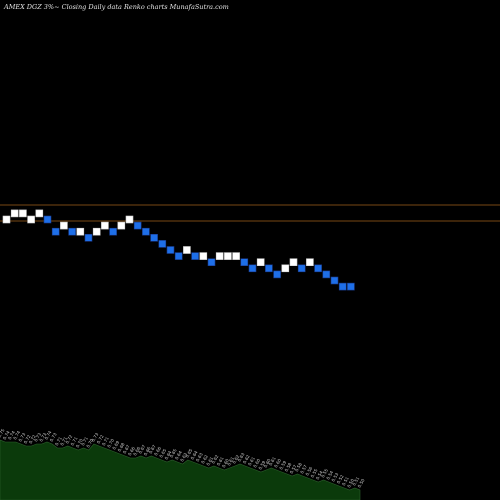  Describe the element at coordinates (3, 433) in the screenshot. I see `volume-label: 0.75` at that location.